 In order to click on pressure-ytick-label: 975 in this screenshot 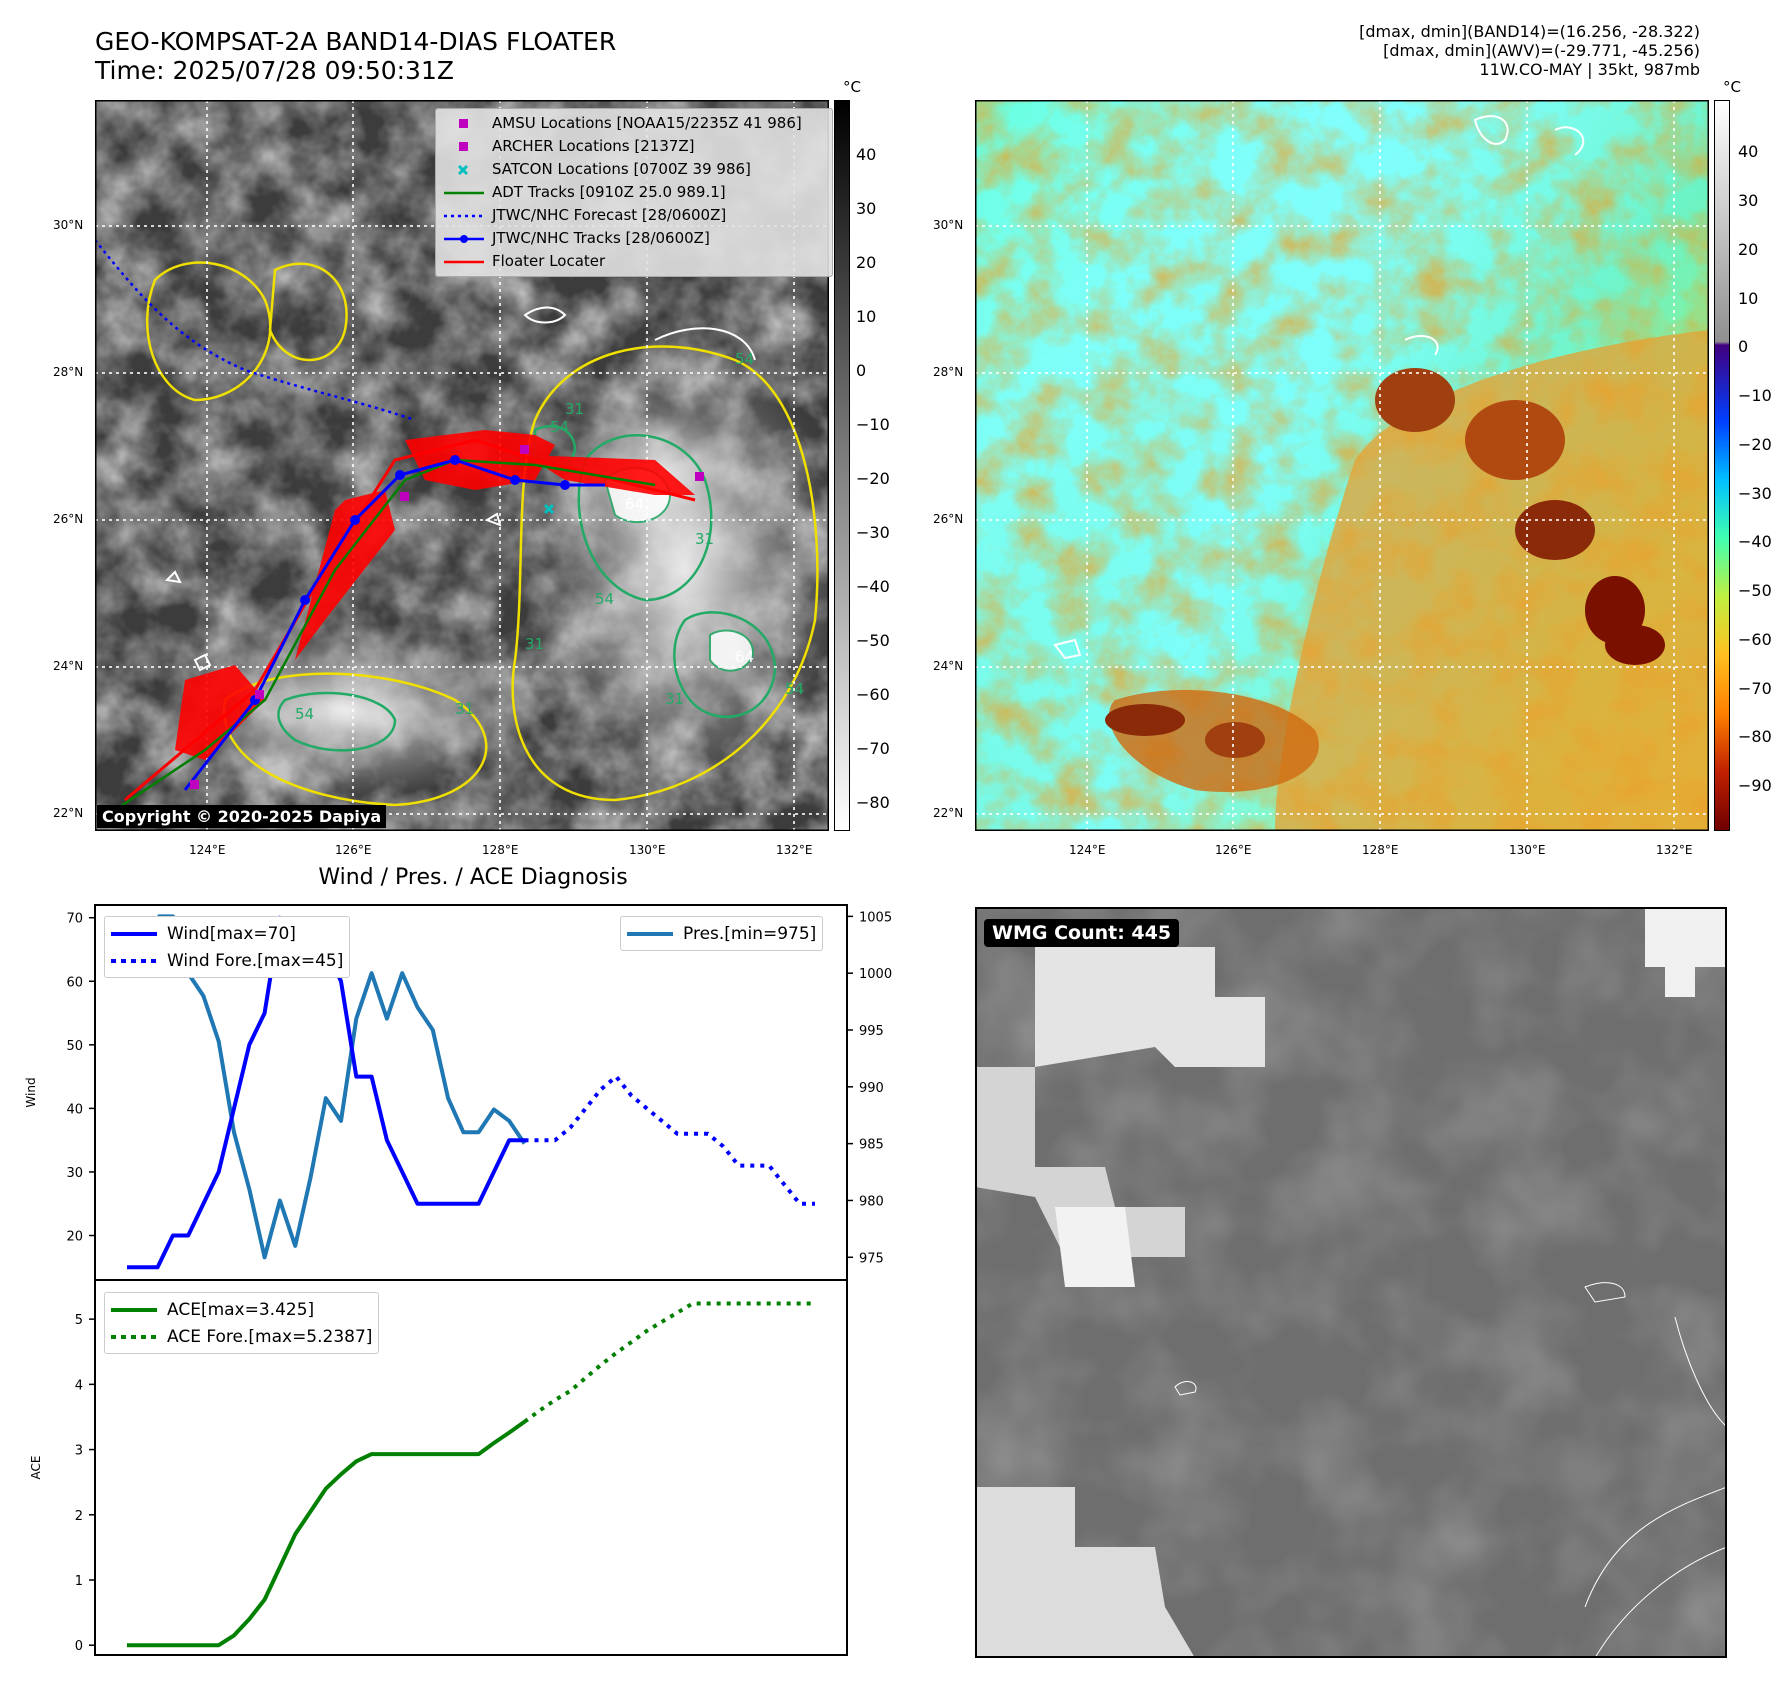, I will do `click(871, 1258)`.